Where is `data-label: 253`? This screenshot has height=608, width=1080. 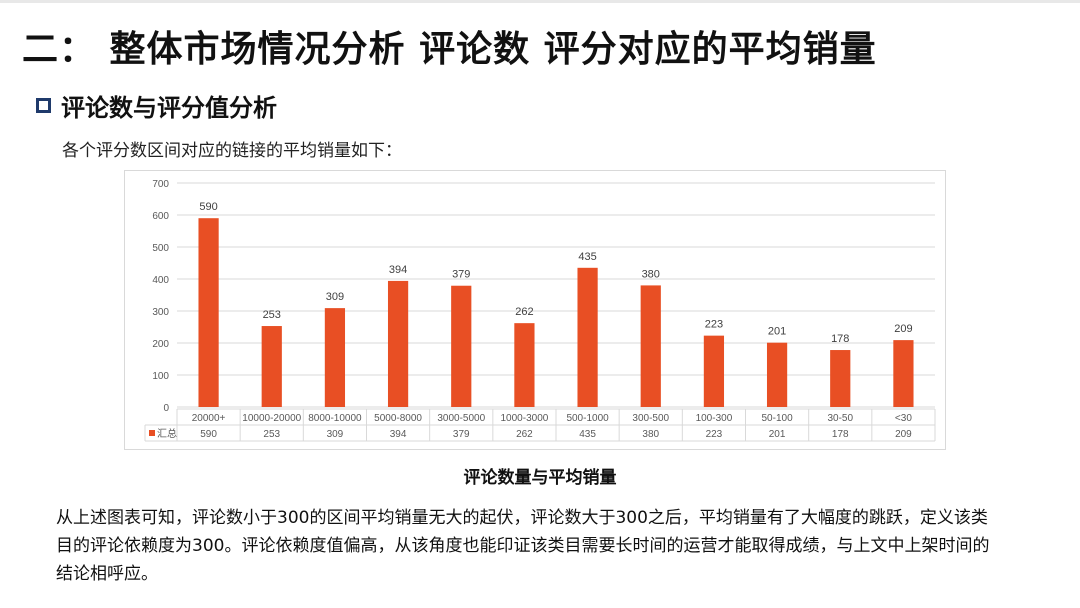 data-label: 253 is located at coordinates (272, 315).